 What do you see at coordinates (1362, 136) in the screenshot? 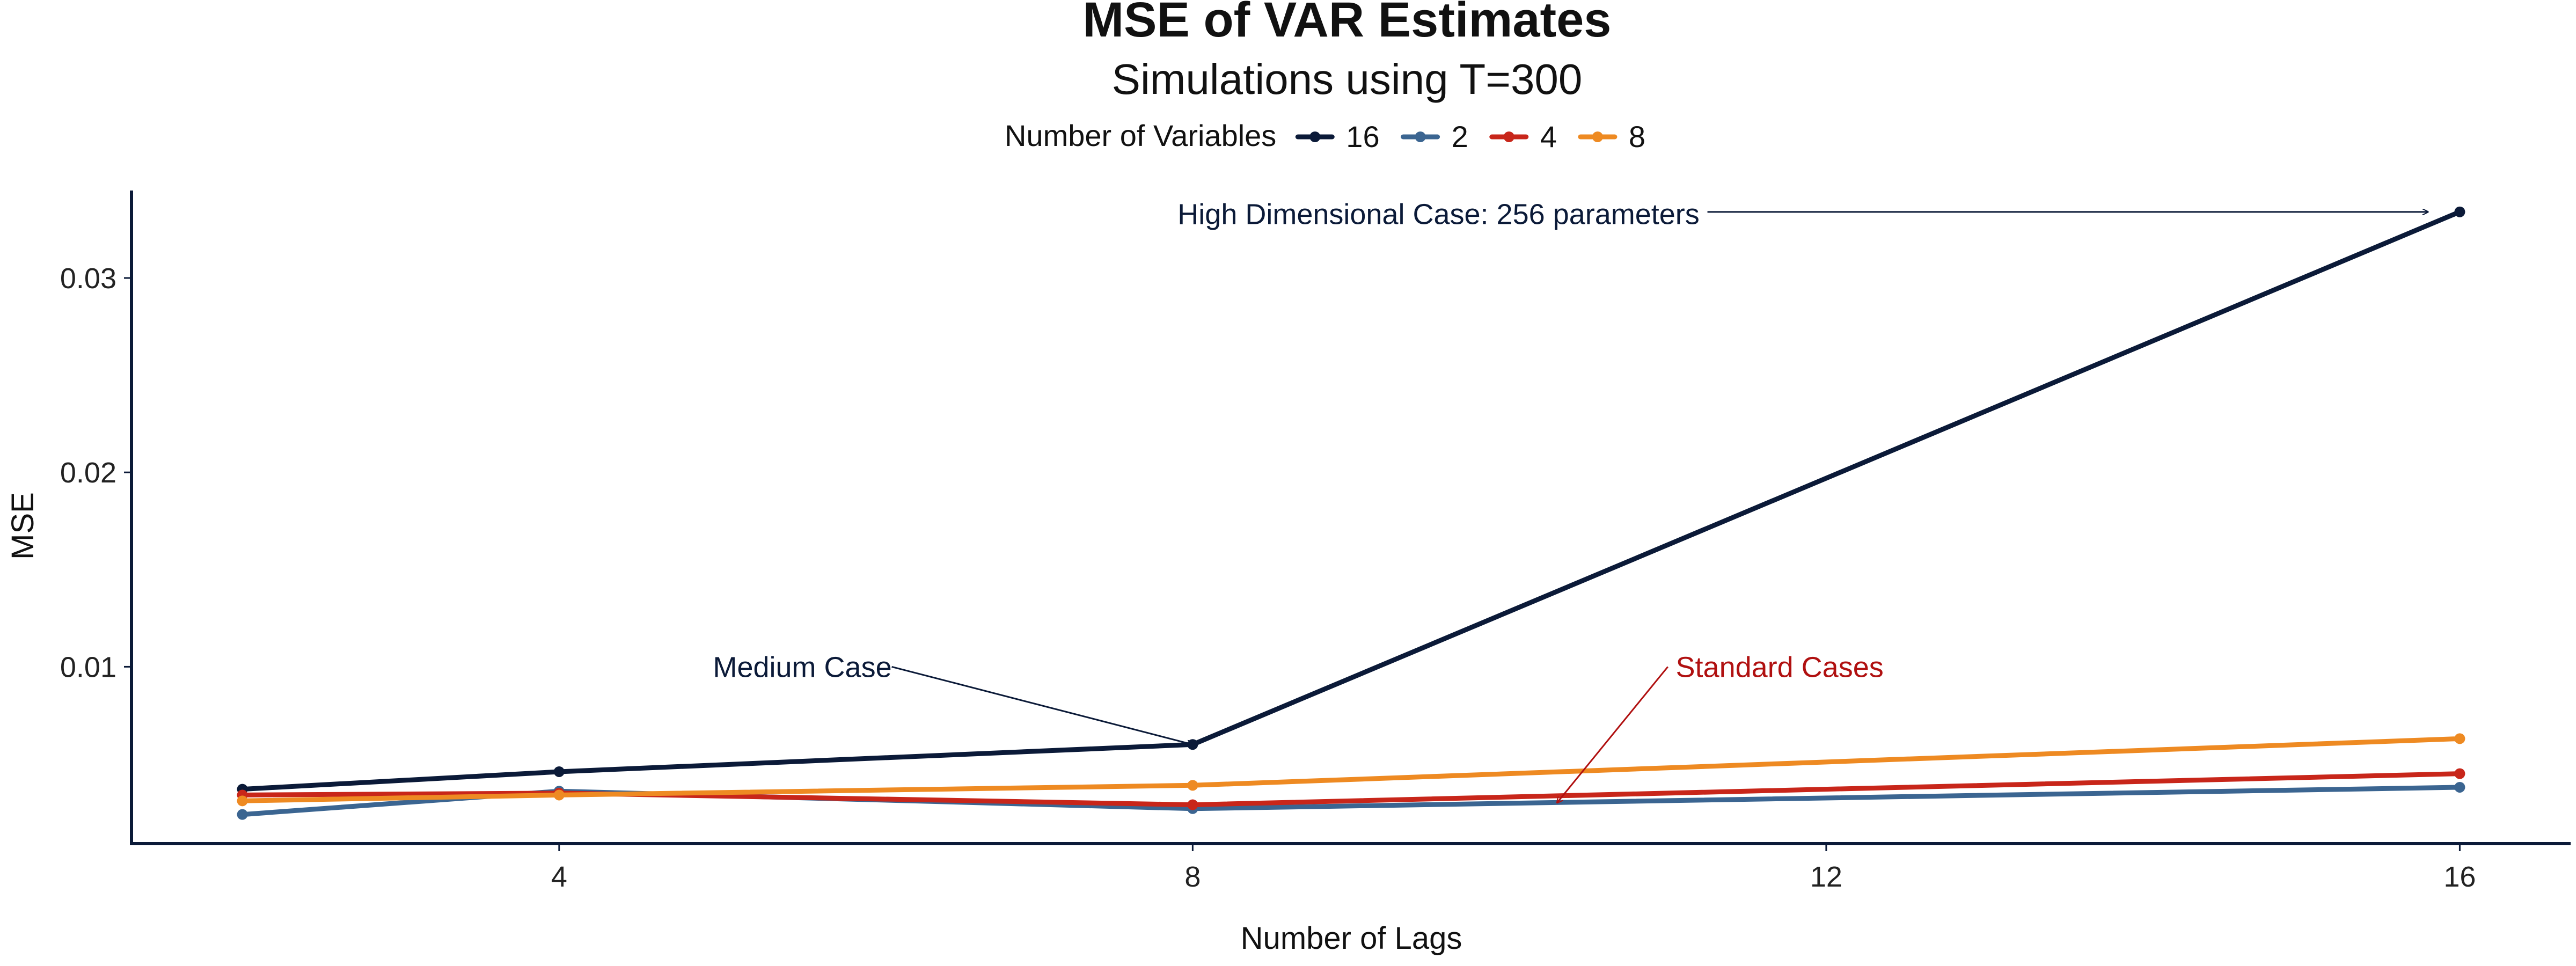
I see `legend-label: 16` at bounding box center [1362, 136].